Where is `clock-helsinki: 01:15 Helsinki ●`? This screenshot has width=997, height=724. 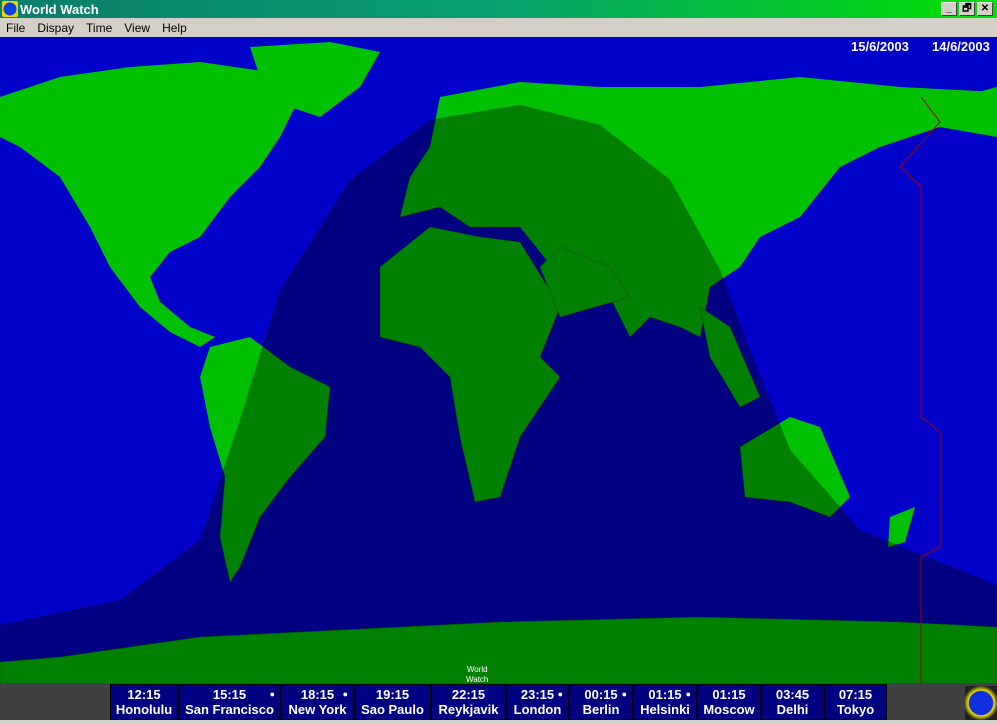 clock-helsinki: 01:15 Helsinki ● is located at coordinates (665, 702).